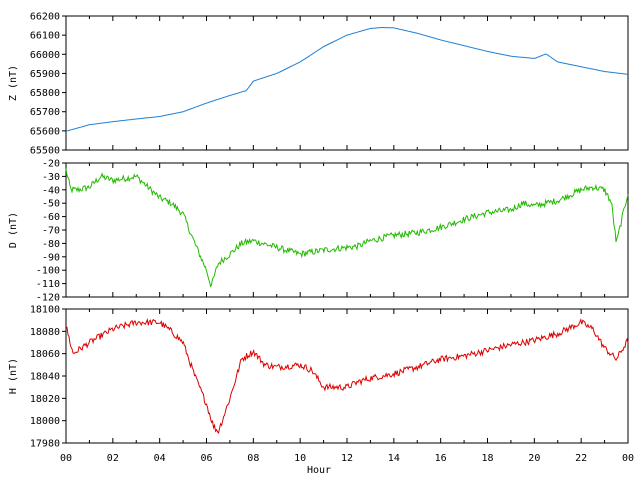 Image resolution: width=640 pixels, height=480 pixels. I want to click on h-y-tick-label: 18040, so click(45, 377).